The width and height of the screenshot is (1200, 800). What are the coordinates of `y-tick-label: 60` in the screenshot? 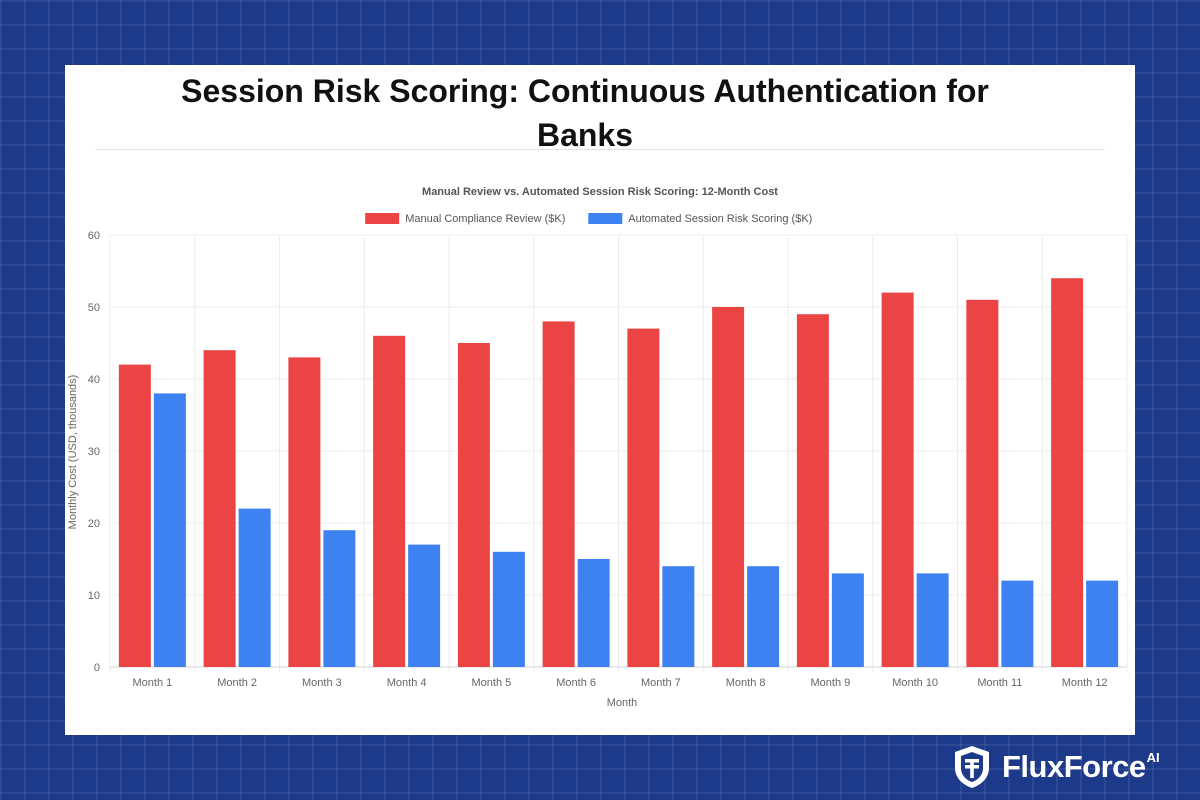 It's located at (94, 236).